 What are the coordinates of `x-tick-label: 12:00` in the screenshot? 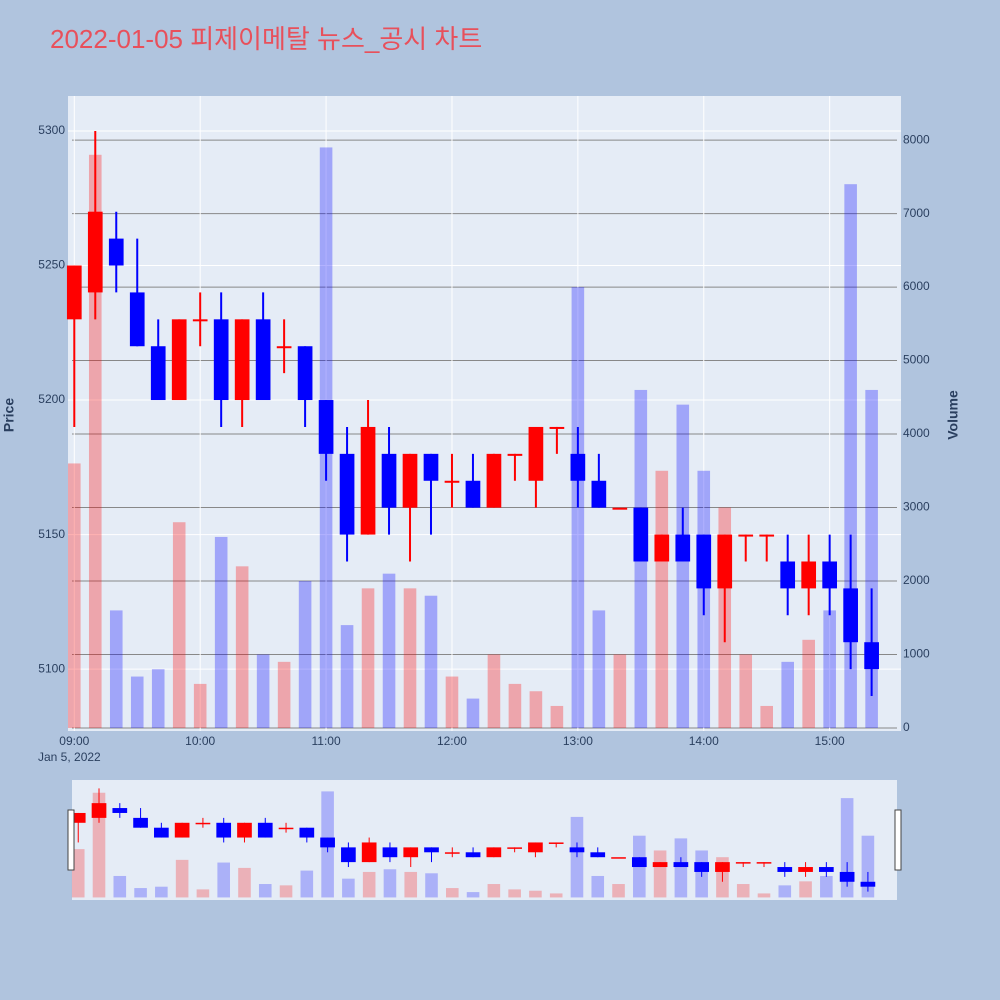 It's located at (452, 741).